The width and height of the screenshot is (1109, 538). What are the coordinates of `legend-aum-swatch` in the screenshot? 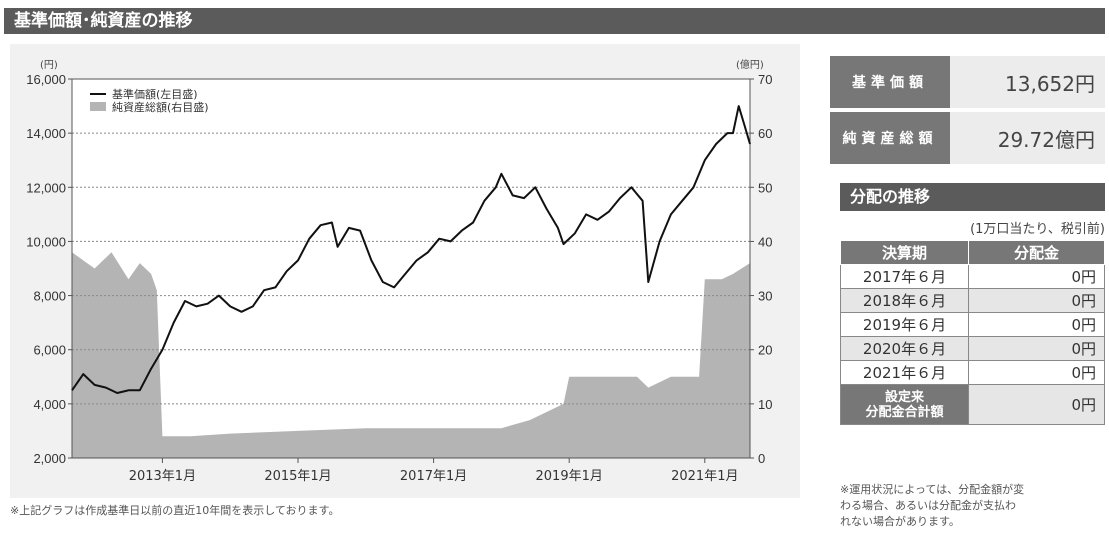 It's located at (98, 106).